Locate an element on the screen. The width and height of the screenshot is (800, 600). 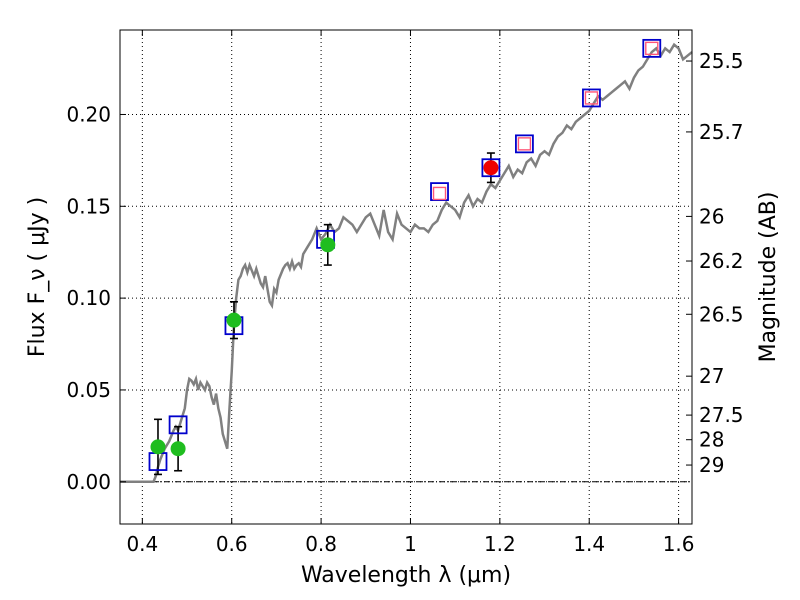
mag-tick-label: 27 is located at coordinates (711, 376).